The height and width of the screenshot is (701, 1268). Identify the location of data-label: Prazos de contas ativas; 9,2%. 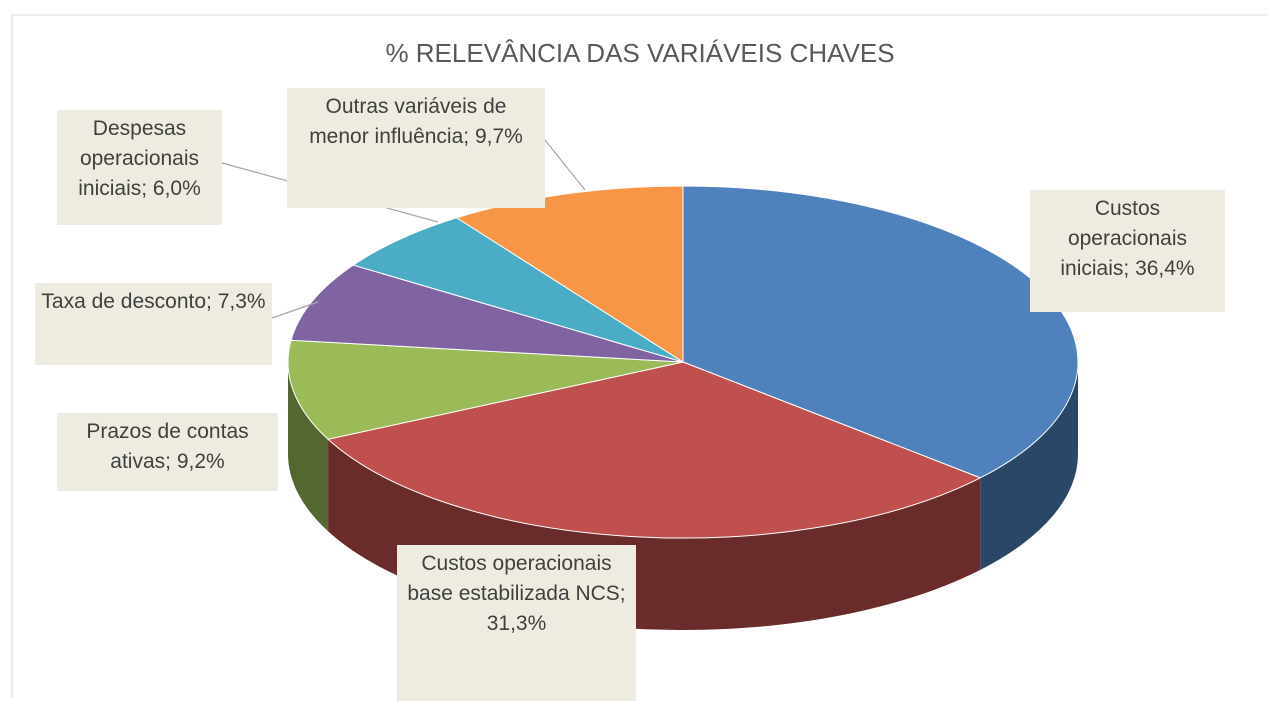
(167, 452).